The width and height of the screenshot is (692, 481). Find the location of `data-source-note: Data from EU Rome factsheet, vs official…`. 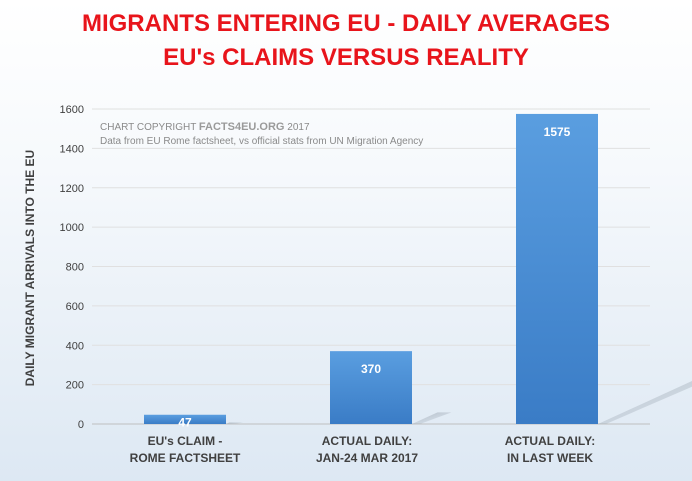

data-source-note: Data from EU Rome factsheet, vs official… is located at coordinates (262, 141).